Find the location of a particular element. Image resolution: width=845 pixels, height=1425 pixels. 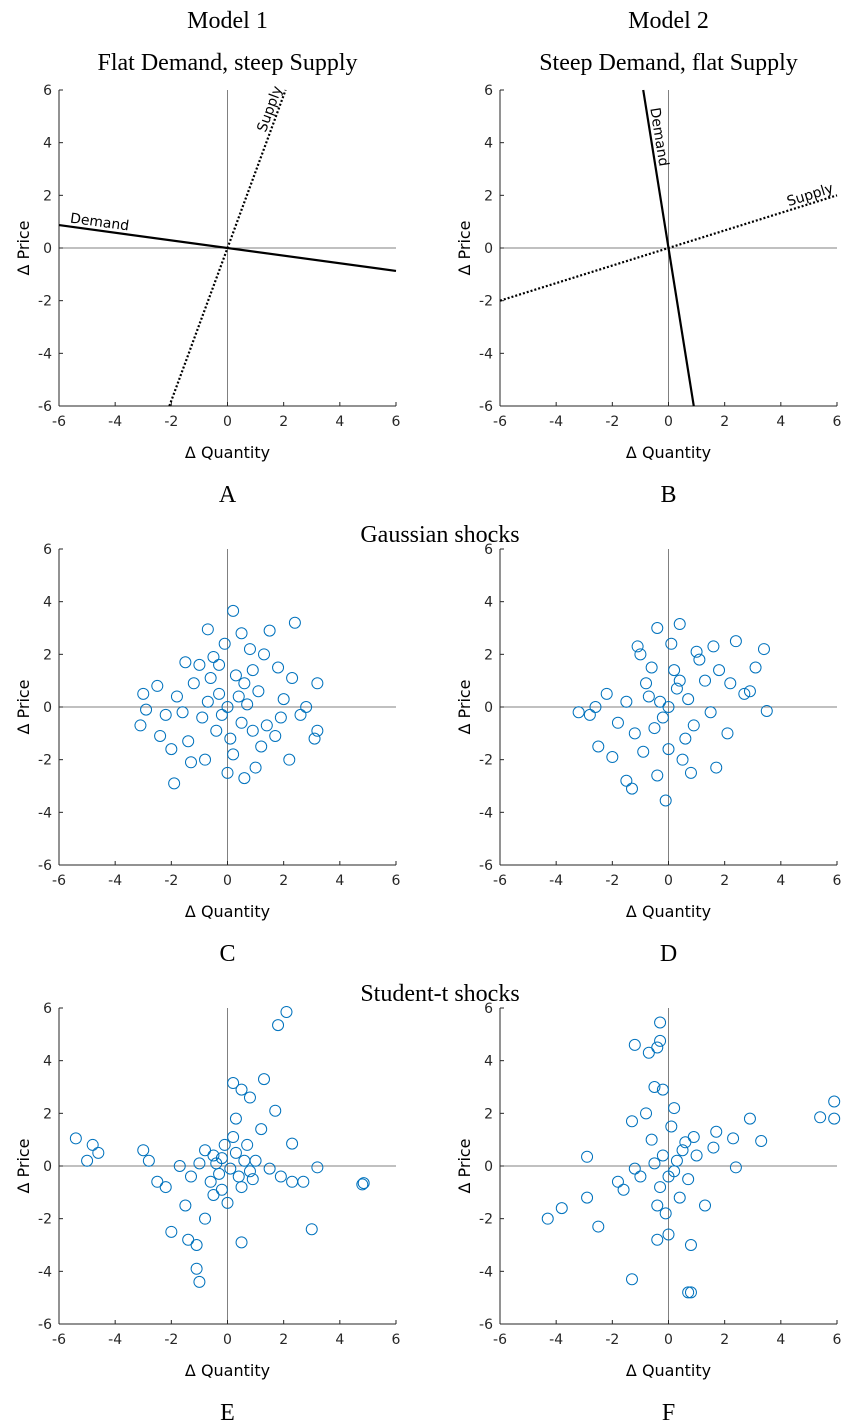

chart-subtitle: Steep Demand, flat Supply is located at coordinates (668, 63).